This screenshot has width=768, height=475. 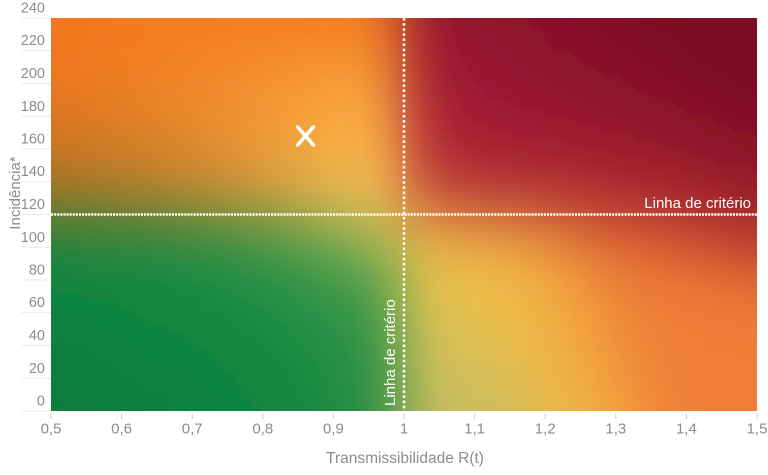 What do you see at coordinates (333, 429) in the screenshot?
I see `svg-text: 0,9` at bounding box center [333, 429].